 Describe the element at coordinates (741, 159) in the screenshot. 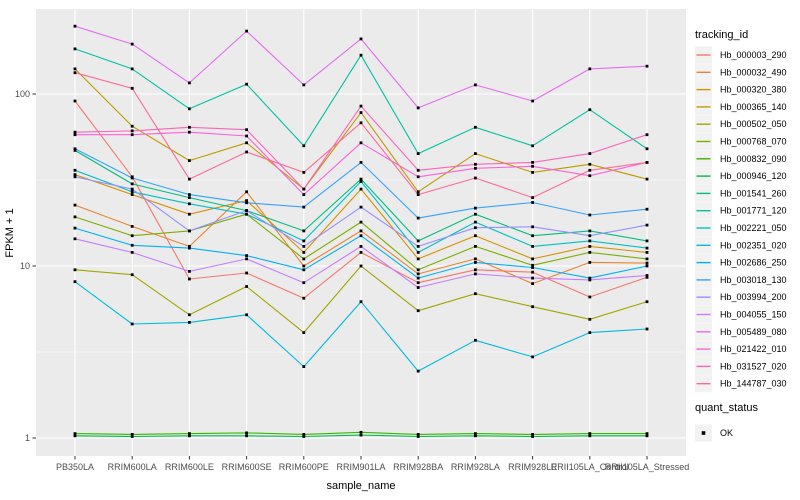

I see `legend-entry: Hb_000832_090` at that location.